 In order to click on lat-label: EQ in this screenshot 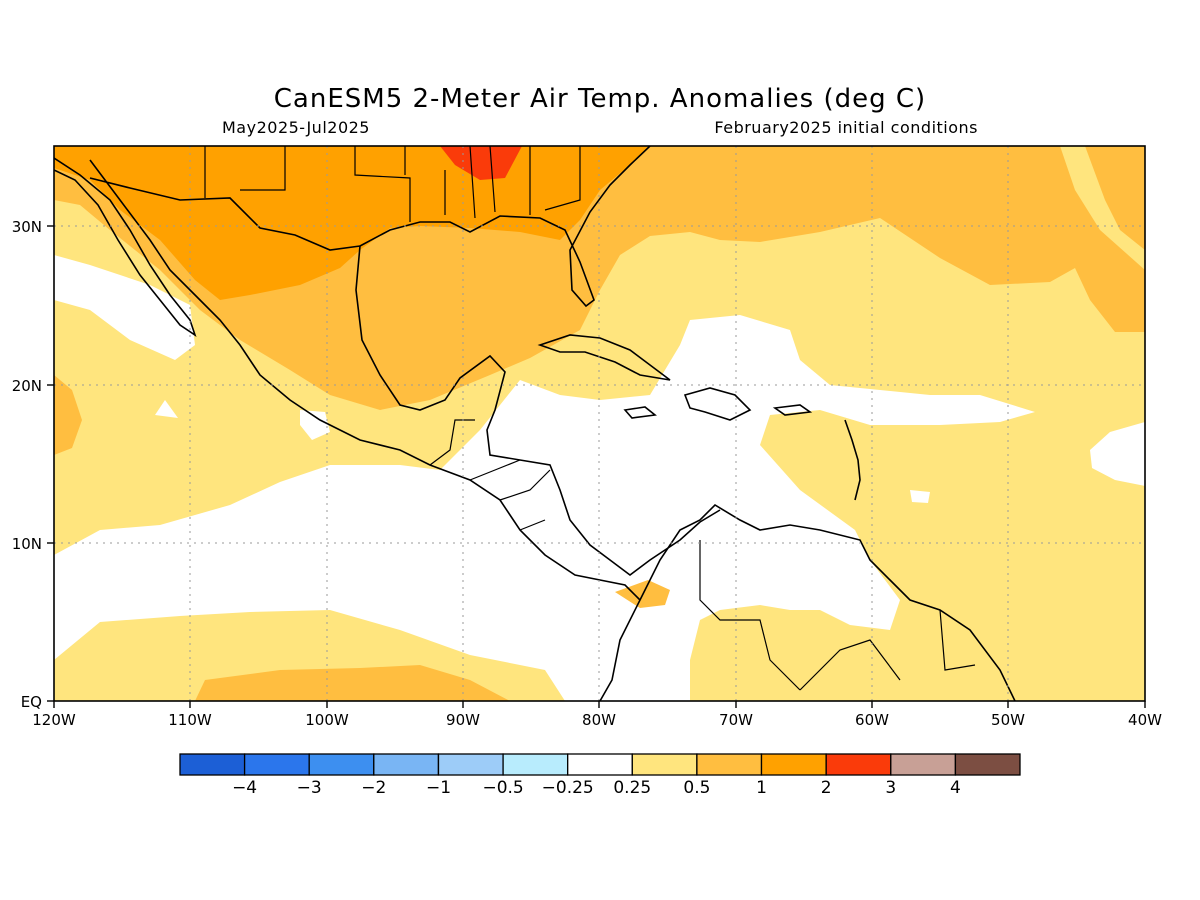, I will do `click(31, 702)`.